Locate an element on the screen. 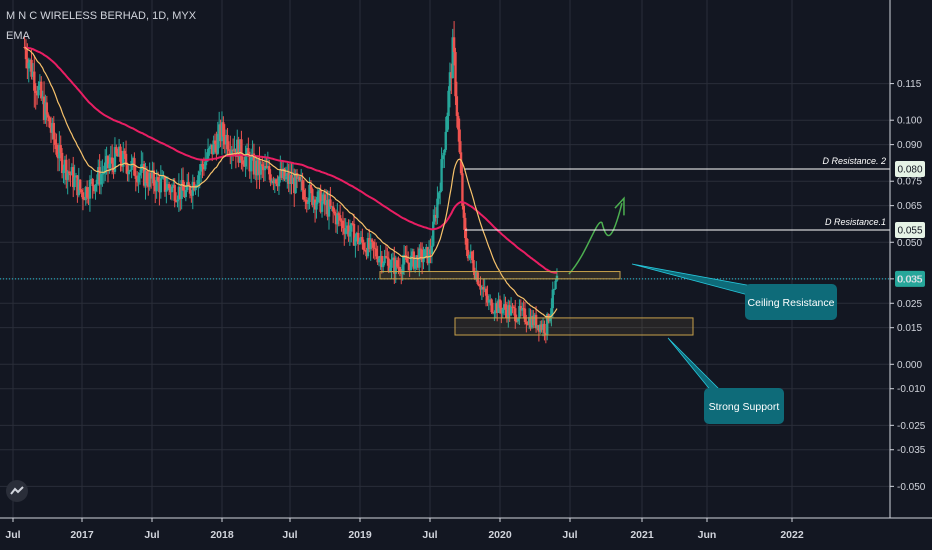 The image size is (932, 550). resistance-label: D Resistance. 2 is located at coordinates (854, 161).